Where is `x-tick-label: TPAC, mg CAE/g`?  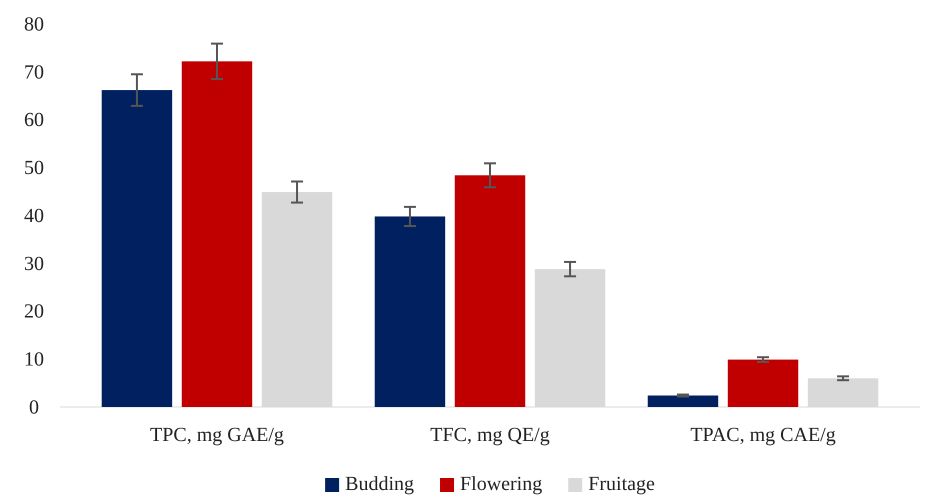
x-tick-label: TPAC, mg CAE/g is located at coordinates (763, 435).